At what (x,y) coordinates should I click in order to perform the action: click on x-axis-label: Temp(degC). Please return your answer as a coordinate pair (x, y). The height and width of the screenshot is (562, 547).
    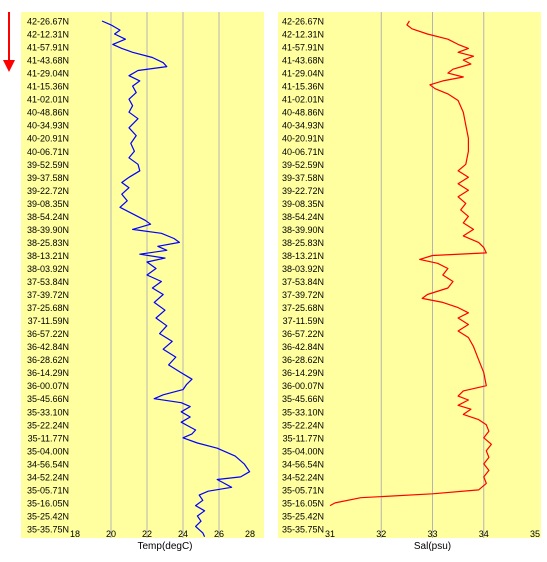
    Looking at the image, I should click on (164, 546).